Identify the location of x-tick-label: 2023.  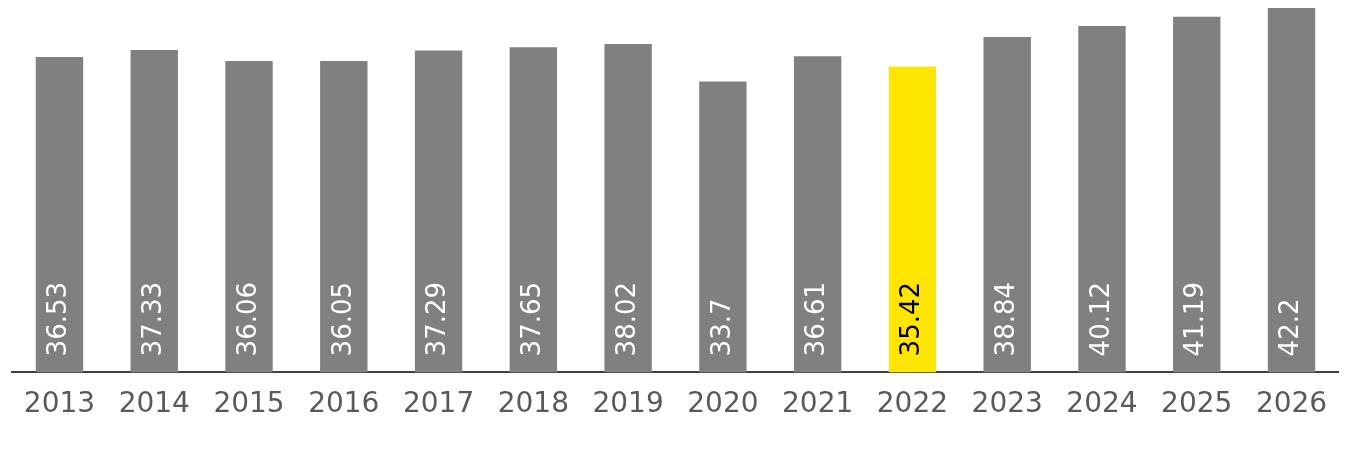
(1007, 403).